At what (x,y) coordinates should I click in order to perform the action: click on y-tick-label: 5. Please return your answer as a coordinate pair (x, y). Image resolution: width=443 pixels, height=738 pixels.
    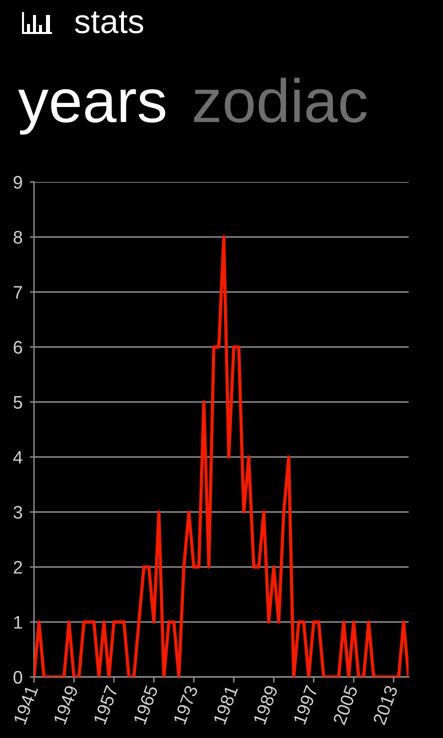
    Looking at the image, I should click on (18, 402).